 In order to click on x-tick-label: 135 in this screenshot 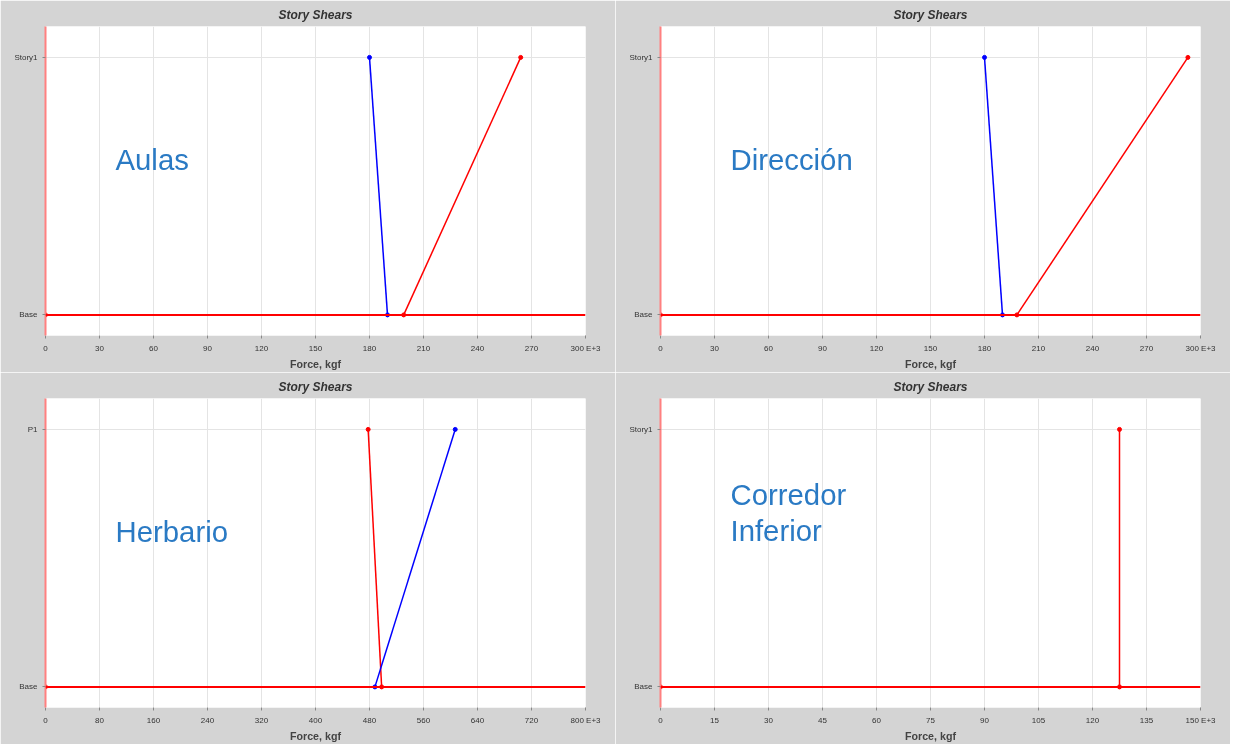, I will do `click(1146, 720)`.